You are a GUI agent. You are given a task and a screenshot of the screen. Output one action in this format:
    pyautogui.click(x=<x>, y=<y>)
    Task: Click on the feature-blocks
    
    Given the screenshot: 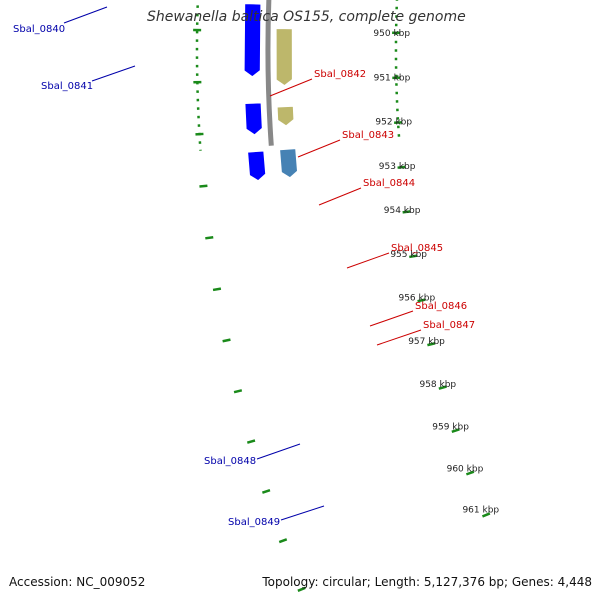 What is the action you would take?
    pyautogui.click(x=270, y=92)
    